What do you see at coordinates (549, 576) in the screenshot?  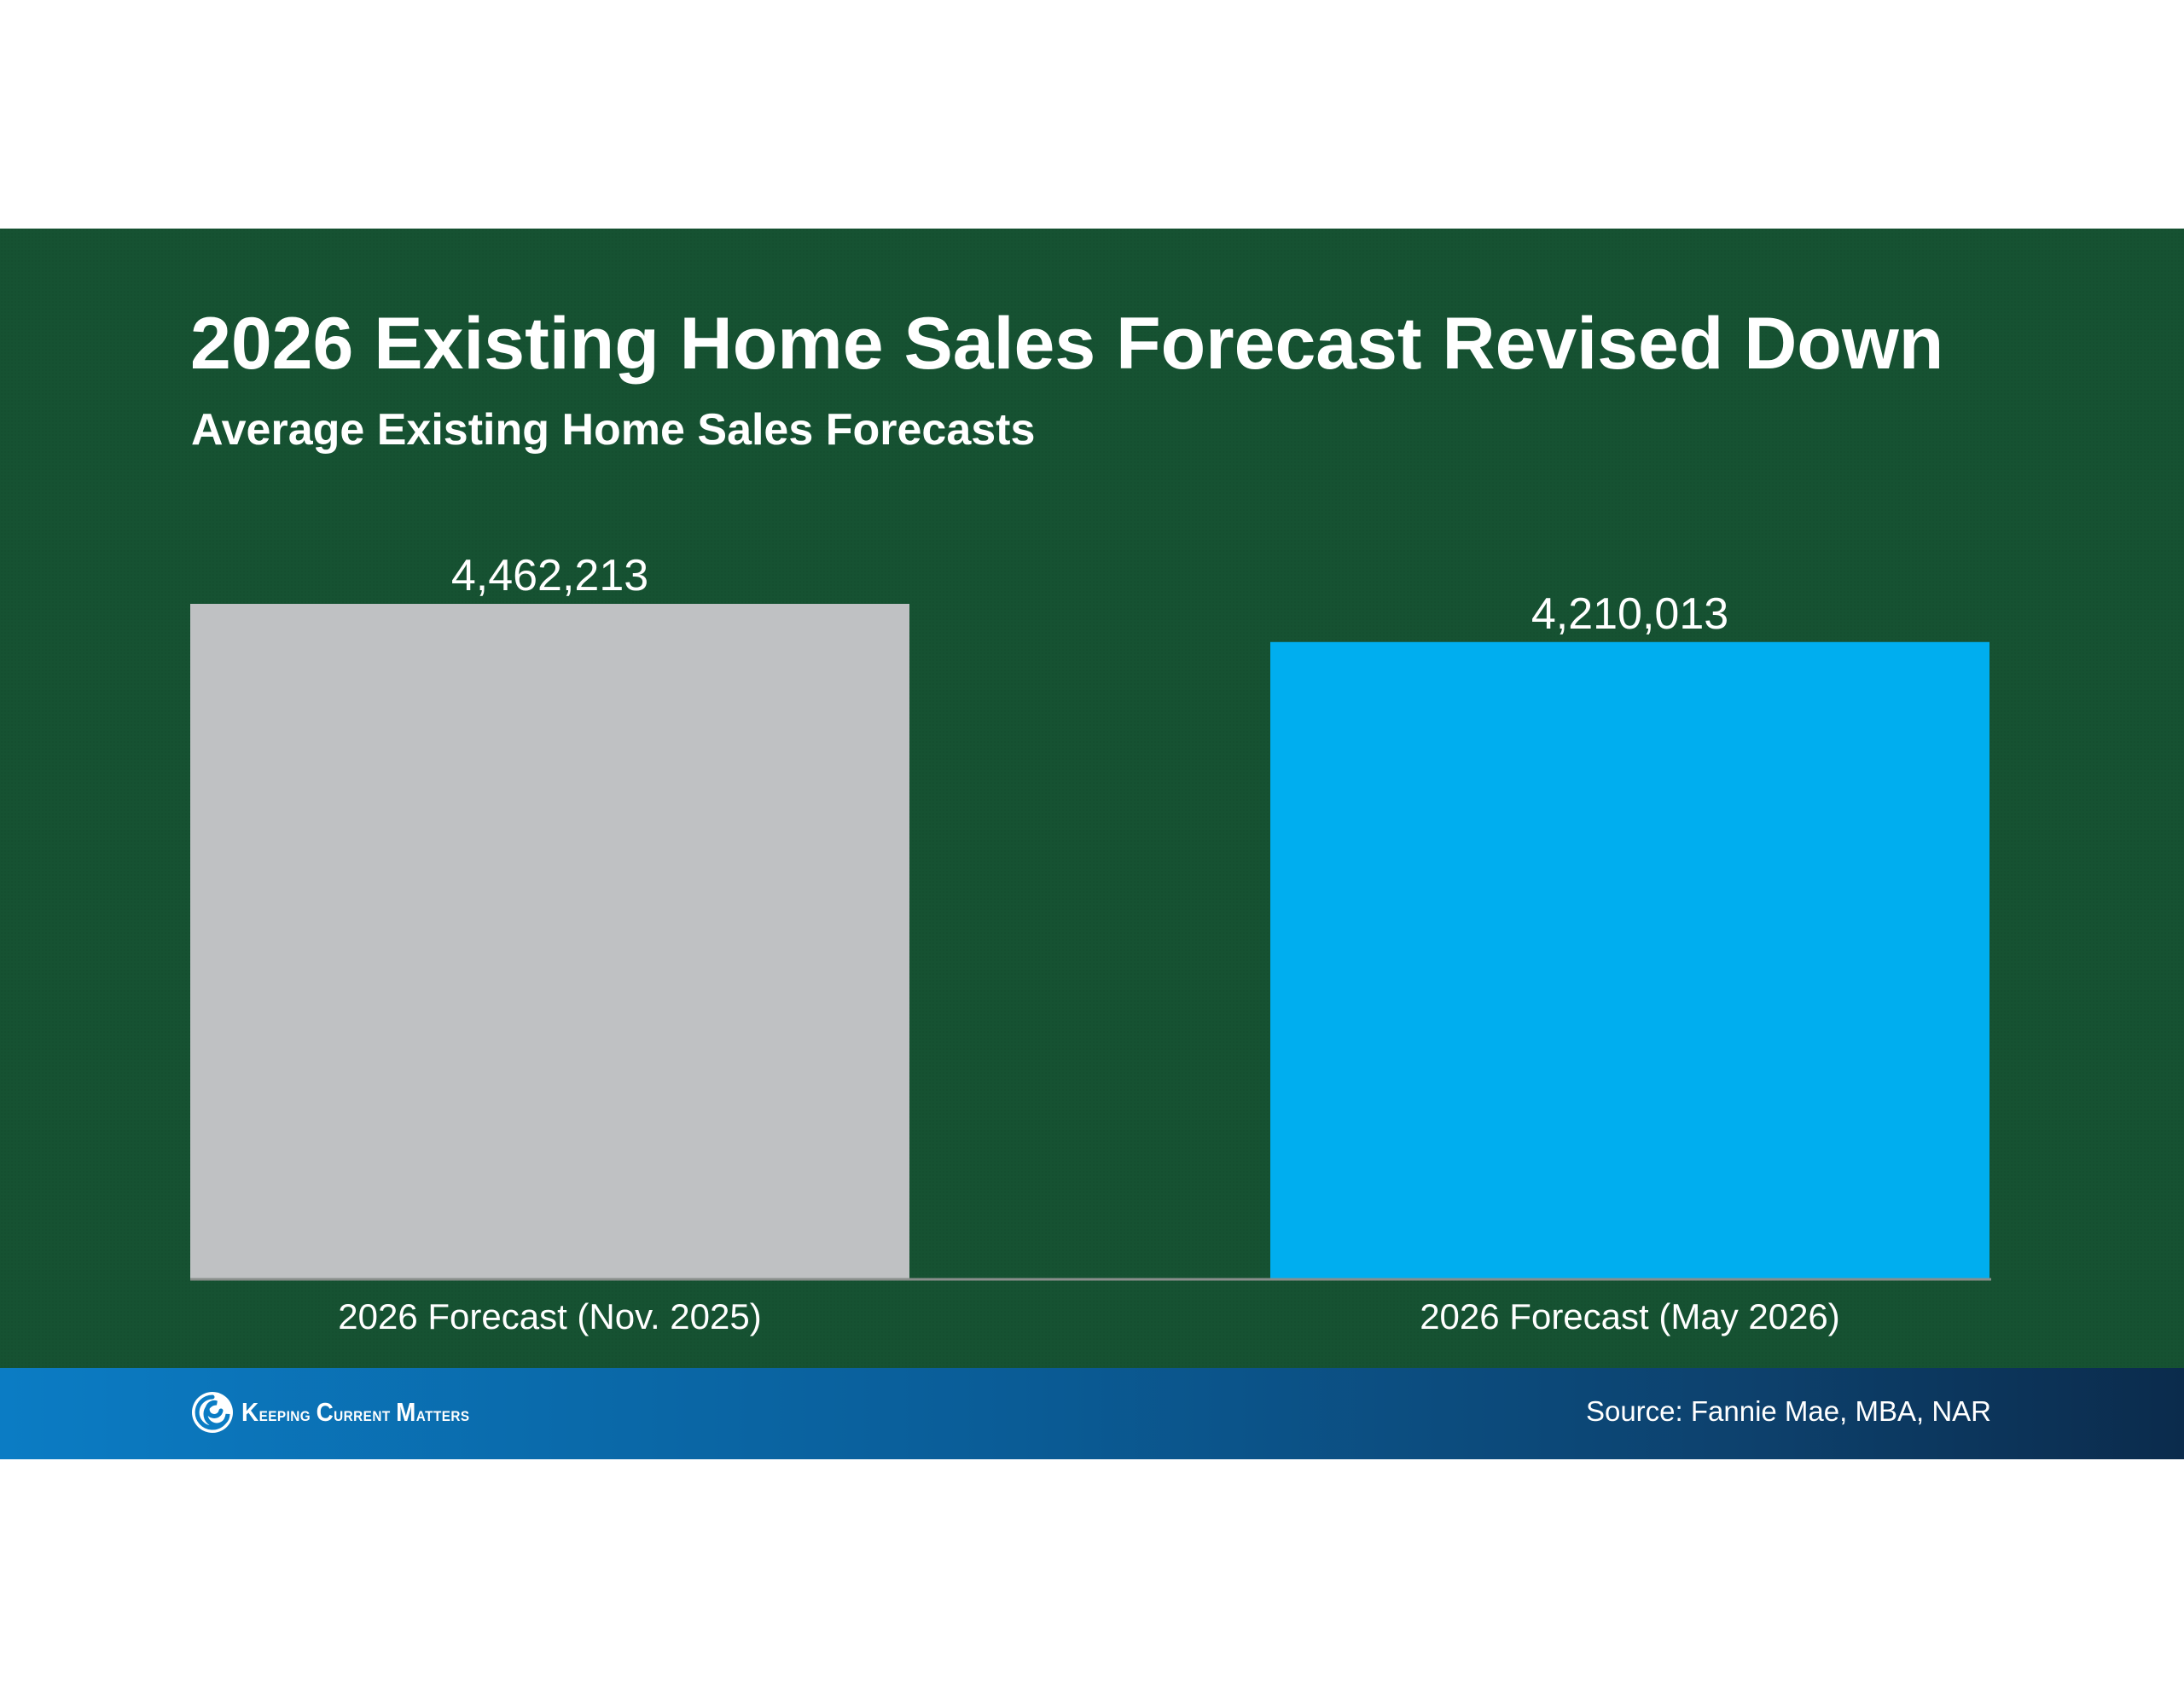 I see `bar-value-label: 4,462,213` at bounding box center [549, 576].